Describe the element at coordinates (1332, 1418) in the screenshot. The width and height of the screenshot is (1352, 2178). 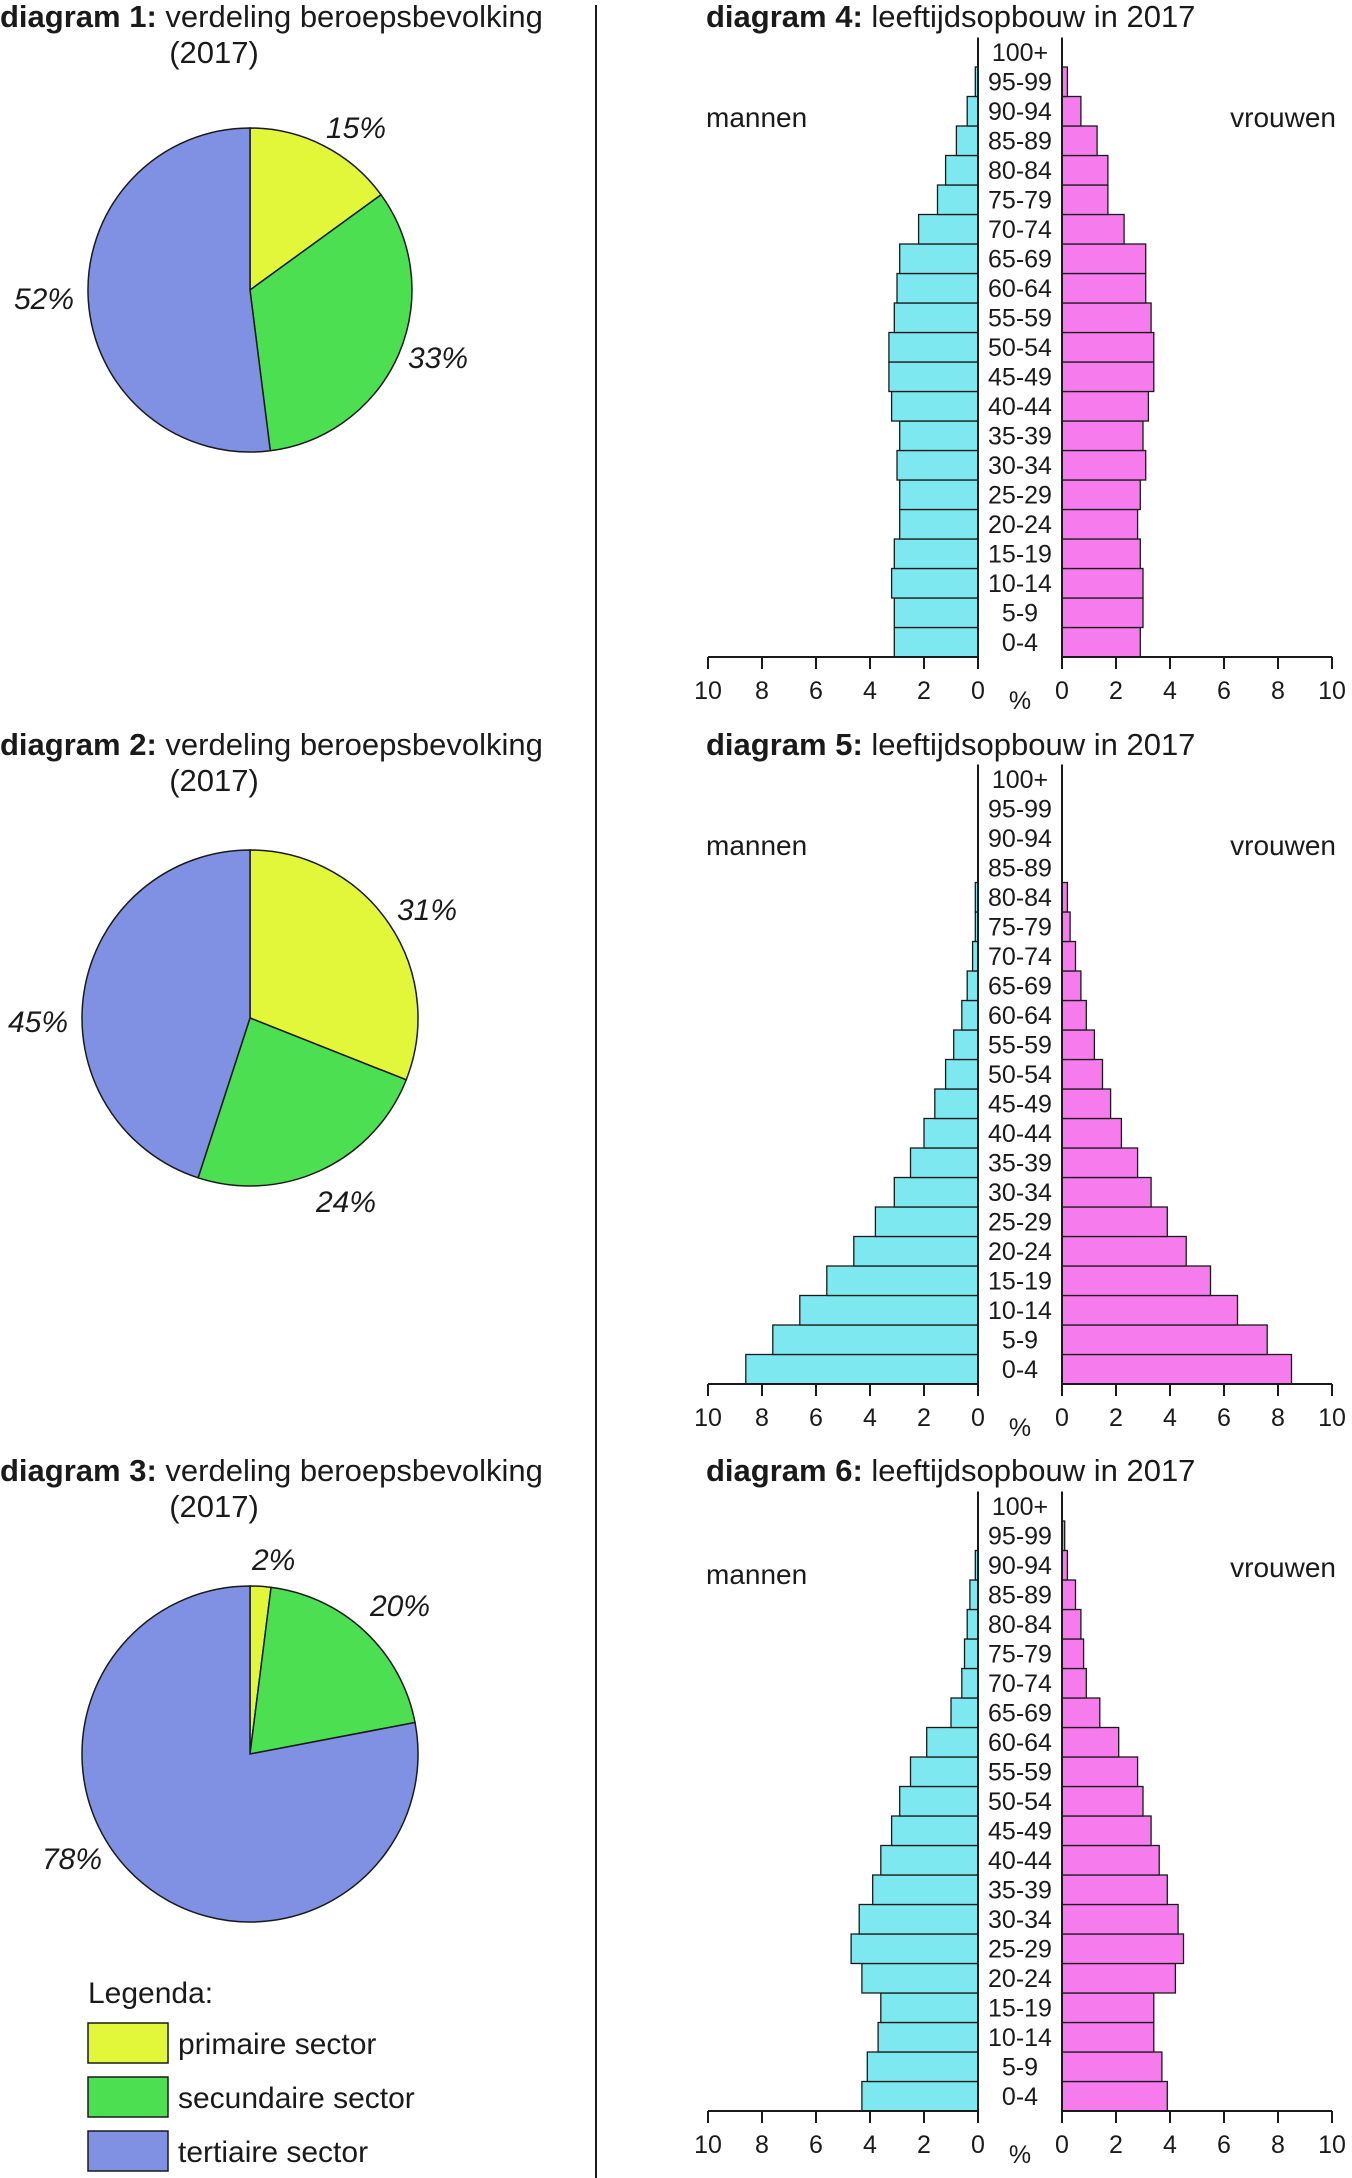
I see `pyramid-5-tick-label-women: 10` at that location.